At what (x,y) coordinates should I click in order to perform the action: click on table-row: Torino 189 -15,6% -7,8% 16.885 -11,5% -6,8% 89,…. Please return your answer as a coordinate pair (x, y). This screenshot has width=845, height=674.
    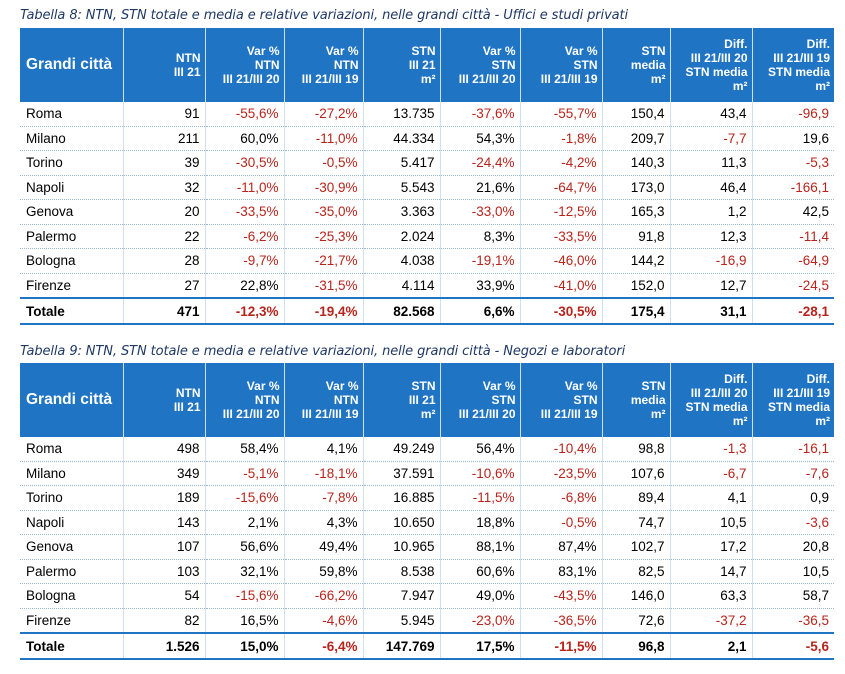
    Looking at the image, I should click on (427, 497).